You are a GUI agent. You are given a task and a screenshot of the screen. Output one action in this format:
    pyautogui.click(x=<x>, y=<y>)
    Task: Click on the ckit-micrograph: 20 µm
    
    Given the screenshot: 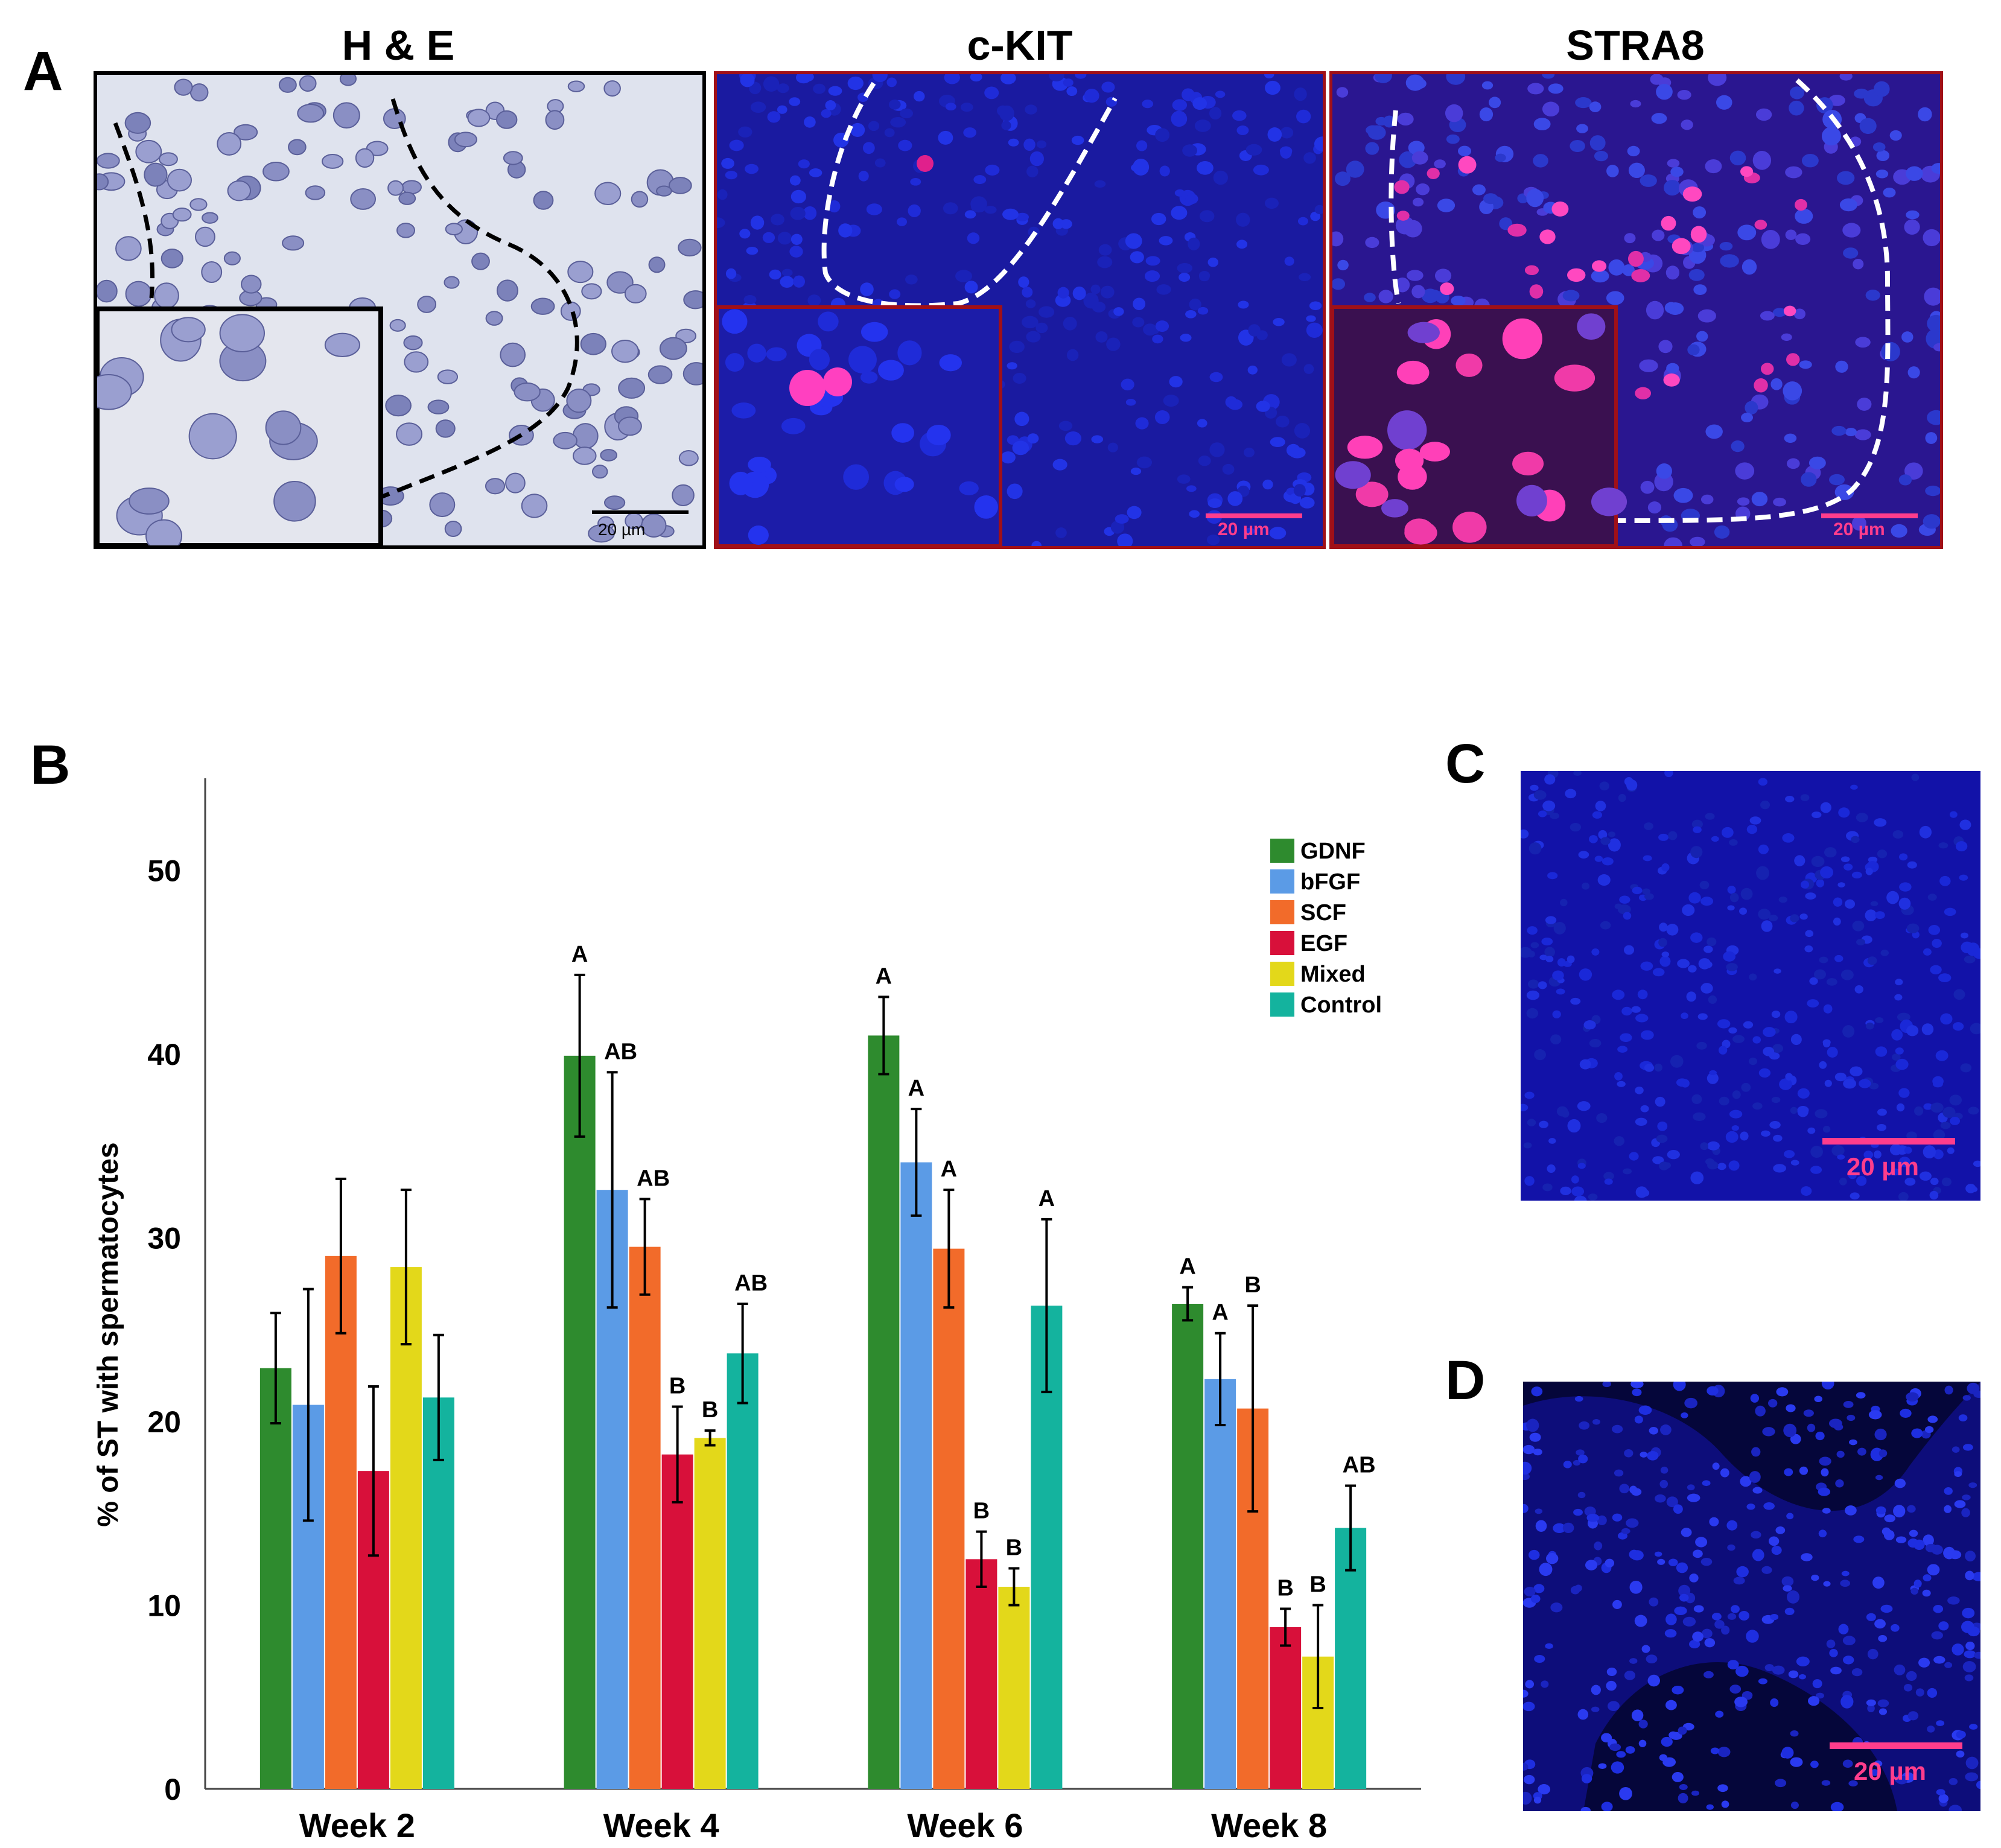 What is the action you would take?
    pyautogui.click(x=1020, y=310)
    